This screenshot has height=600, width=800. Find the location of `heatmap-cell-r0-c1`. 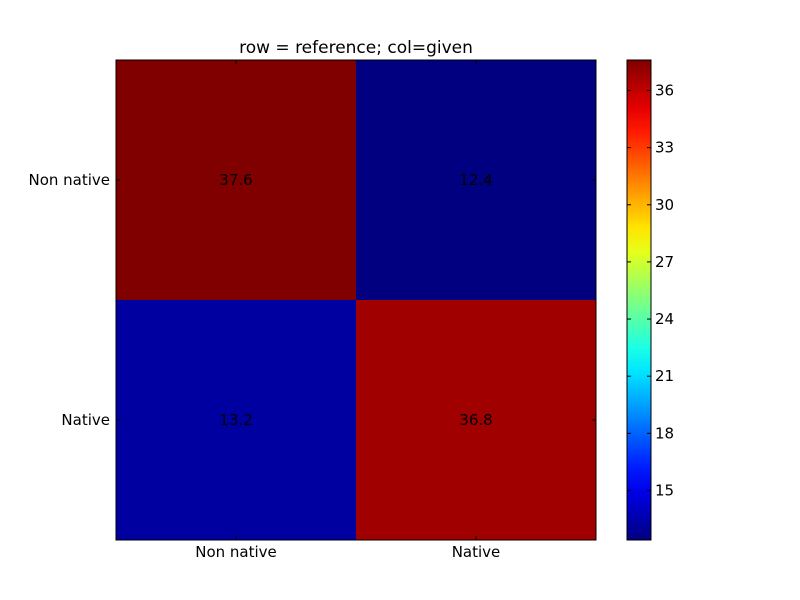

heatmap-cell-r0-c1 is located at coordinates (476, 180).